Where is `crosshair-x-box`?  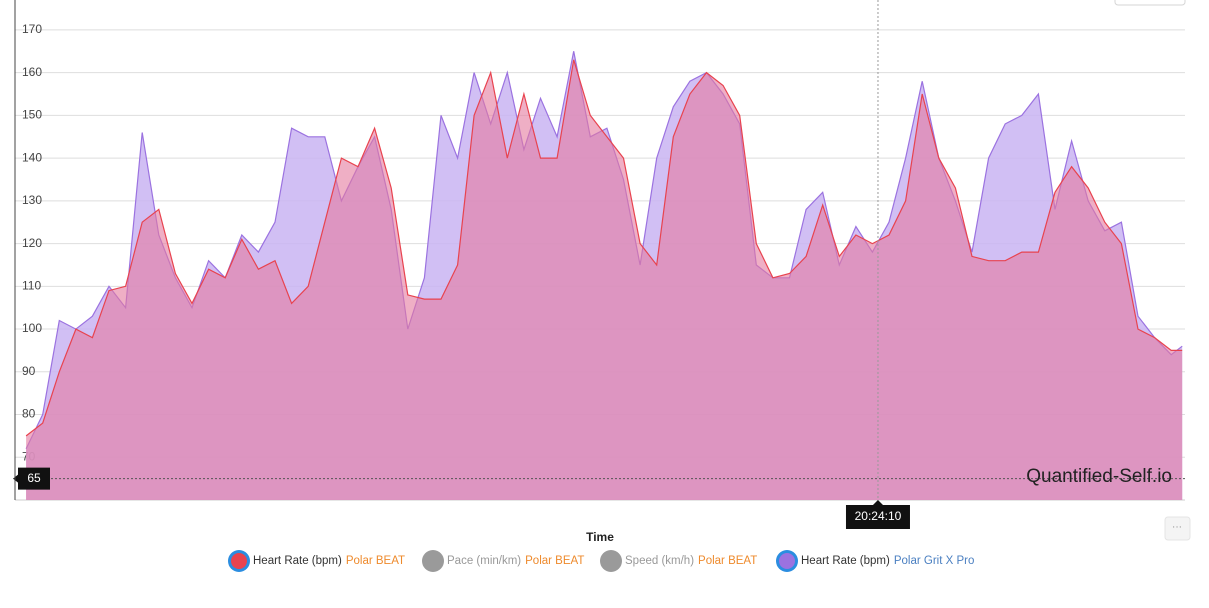
crosshair-x-box is located at coordinates (877, 514).